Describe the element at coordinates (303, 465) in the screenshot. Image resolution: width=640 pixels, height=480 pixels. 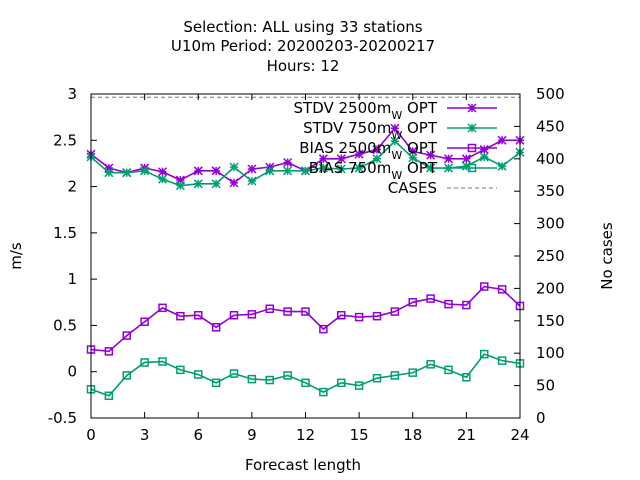
I see `x-axis-label: Forecast length` at that location.